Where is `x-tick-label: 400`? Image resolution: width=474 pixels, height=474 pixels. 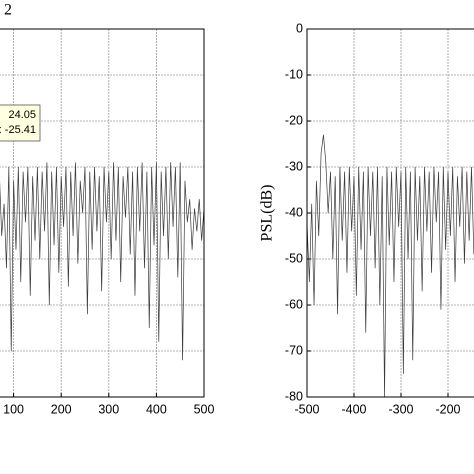 x-tick-label: 400 is located at coordinates (156, 409).